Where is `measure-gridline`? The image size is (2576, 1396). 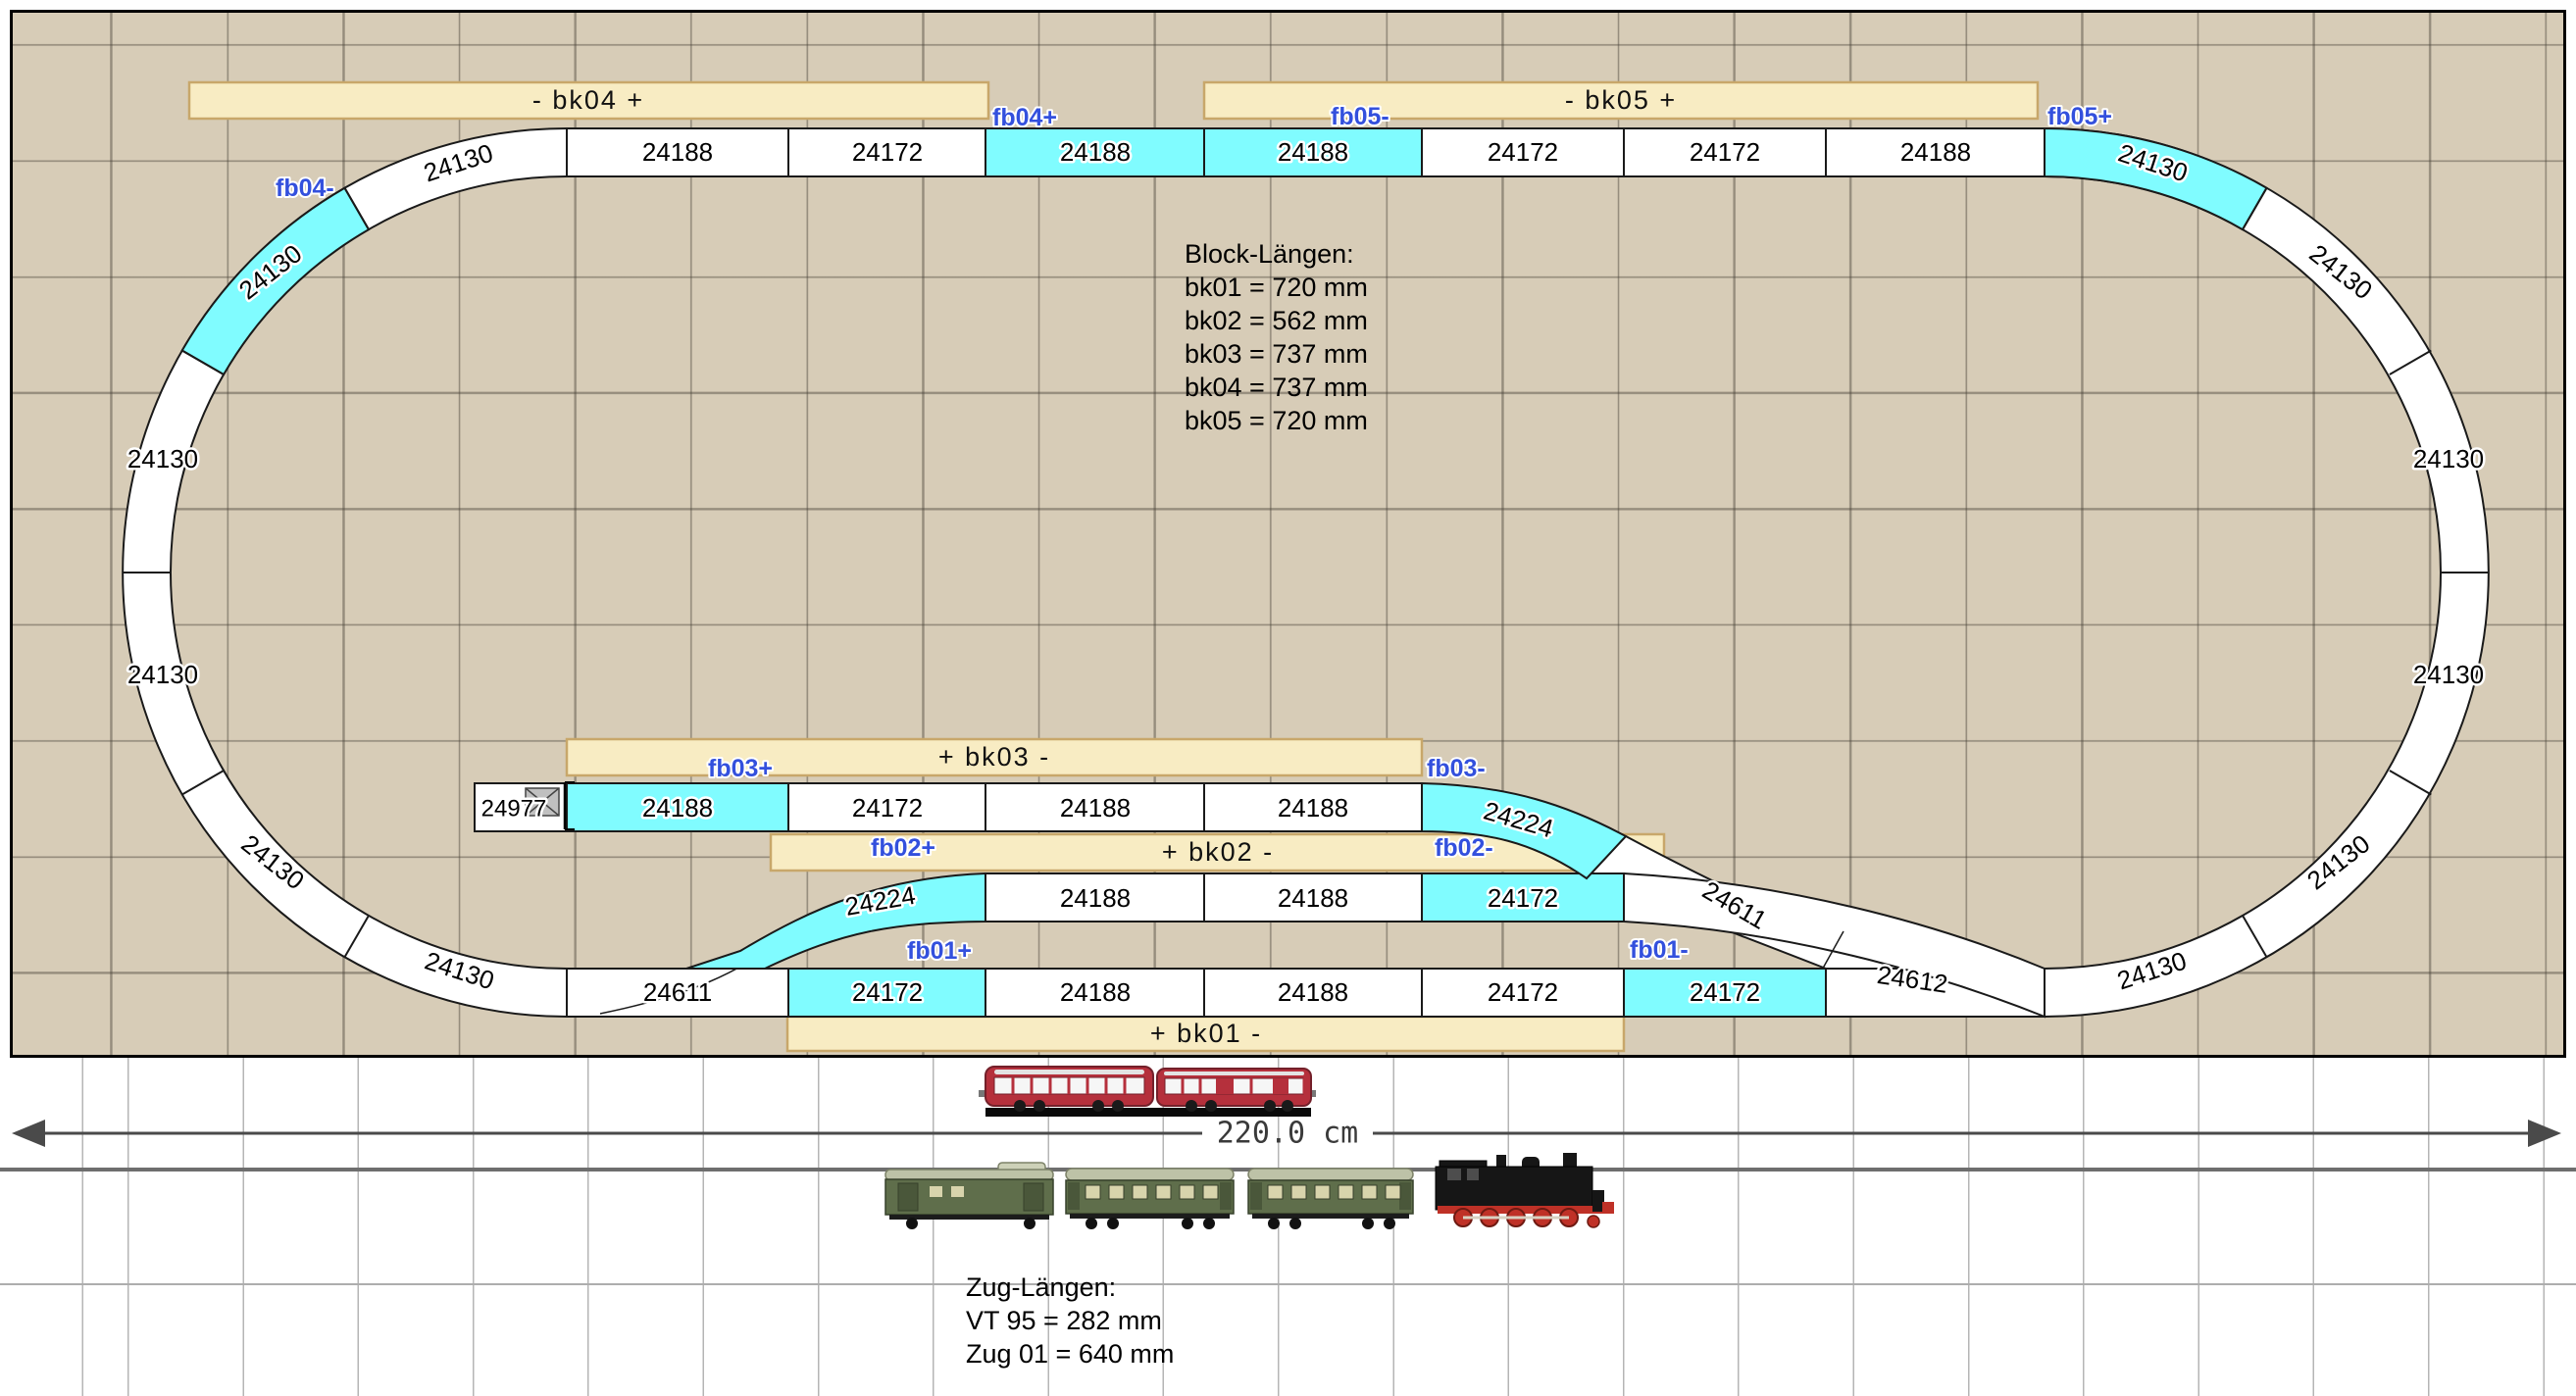
measure-gridline is located at coordinates (1288, 1284).